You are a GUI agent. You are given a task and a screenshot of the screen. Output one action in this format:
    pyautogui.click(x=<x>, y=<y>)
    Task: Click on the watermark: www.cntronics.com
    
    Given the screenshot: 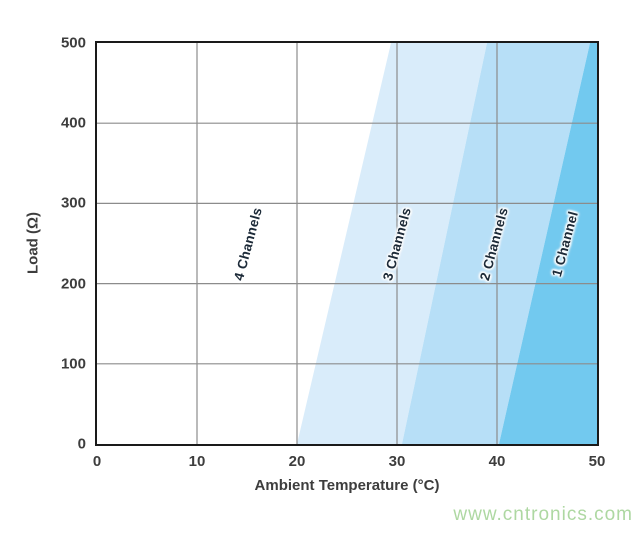 What is the action you would take?
    pyautogui.click(x=543, y=514)
    